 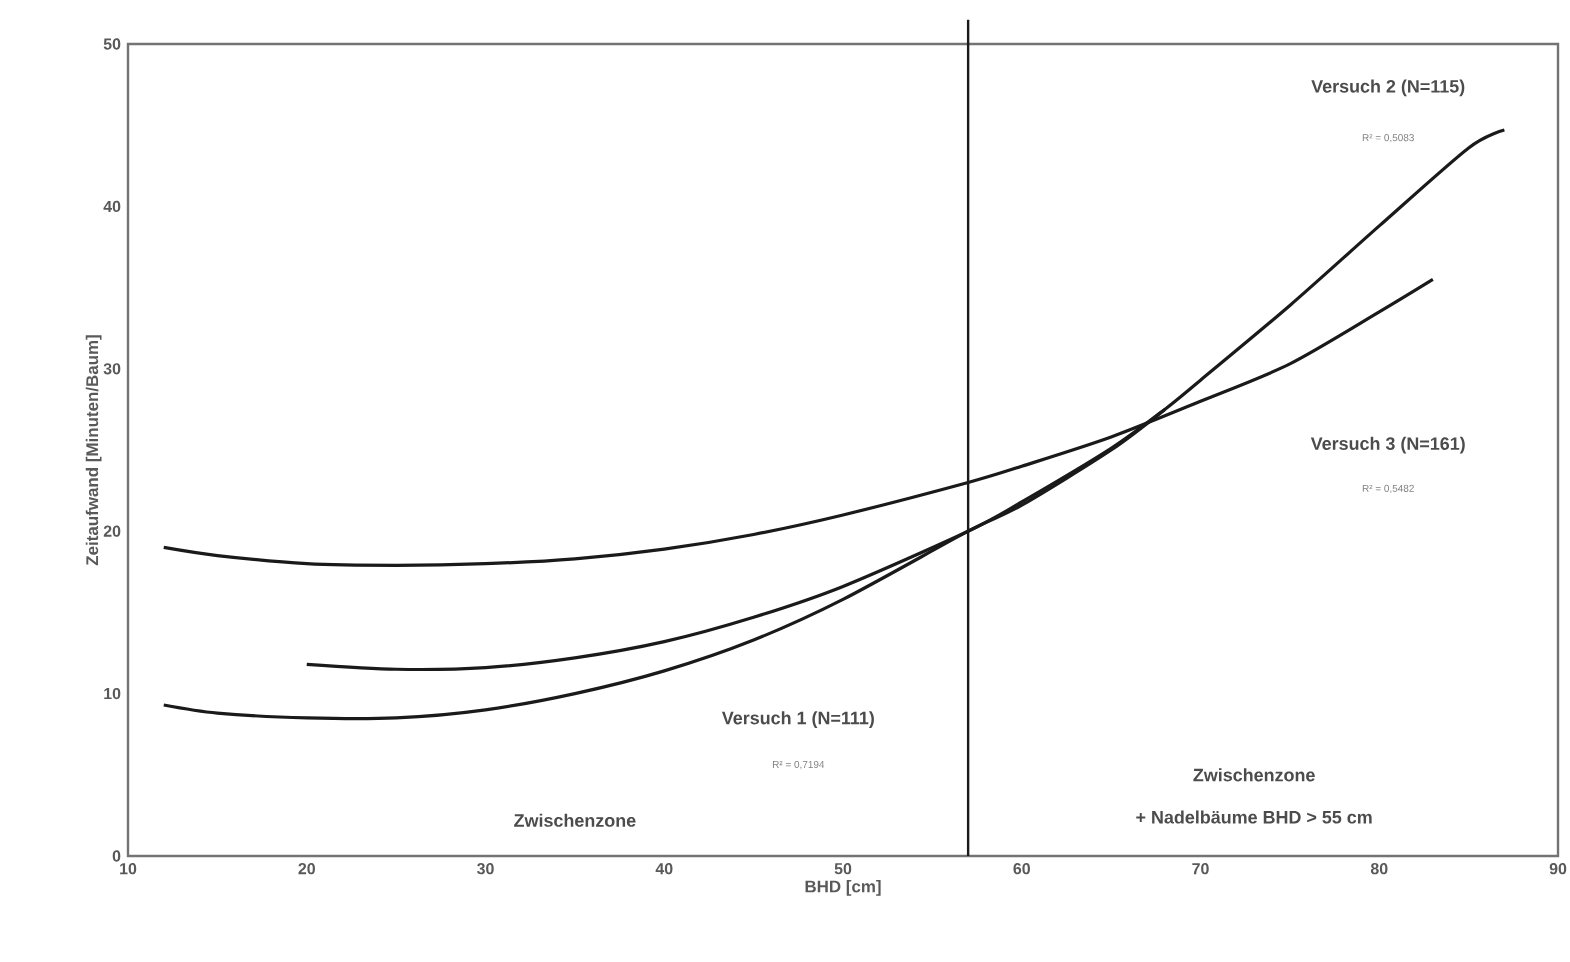 What do you see at coordinates (1387, 445) in the screenshot?
I see `annotation: Versuch 3 (N=161)` at bounding box center [1387, 445].